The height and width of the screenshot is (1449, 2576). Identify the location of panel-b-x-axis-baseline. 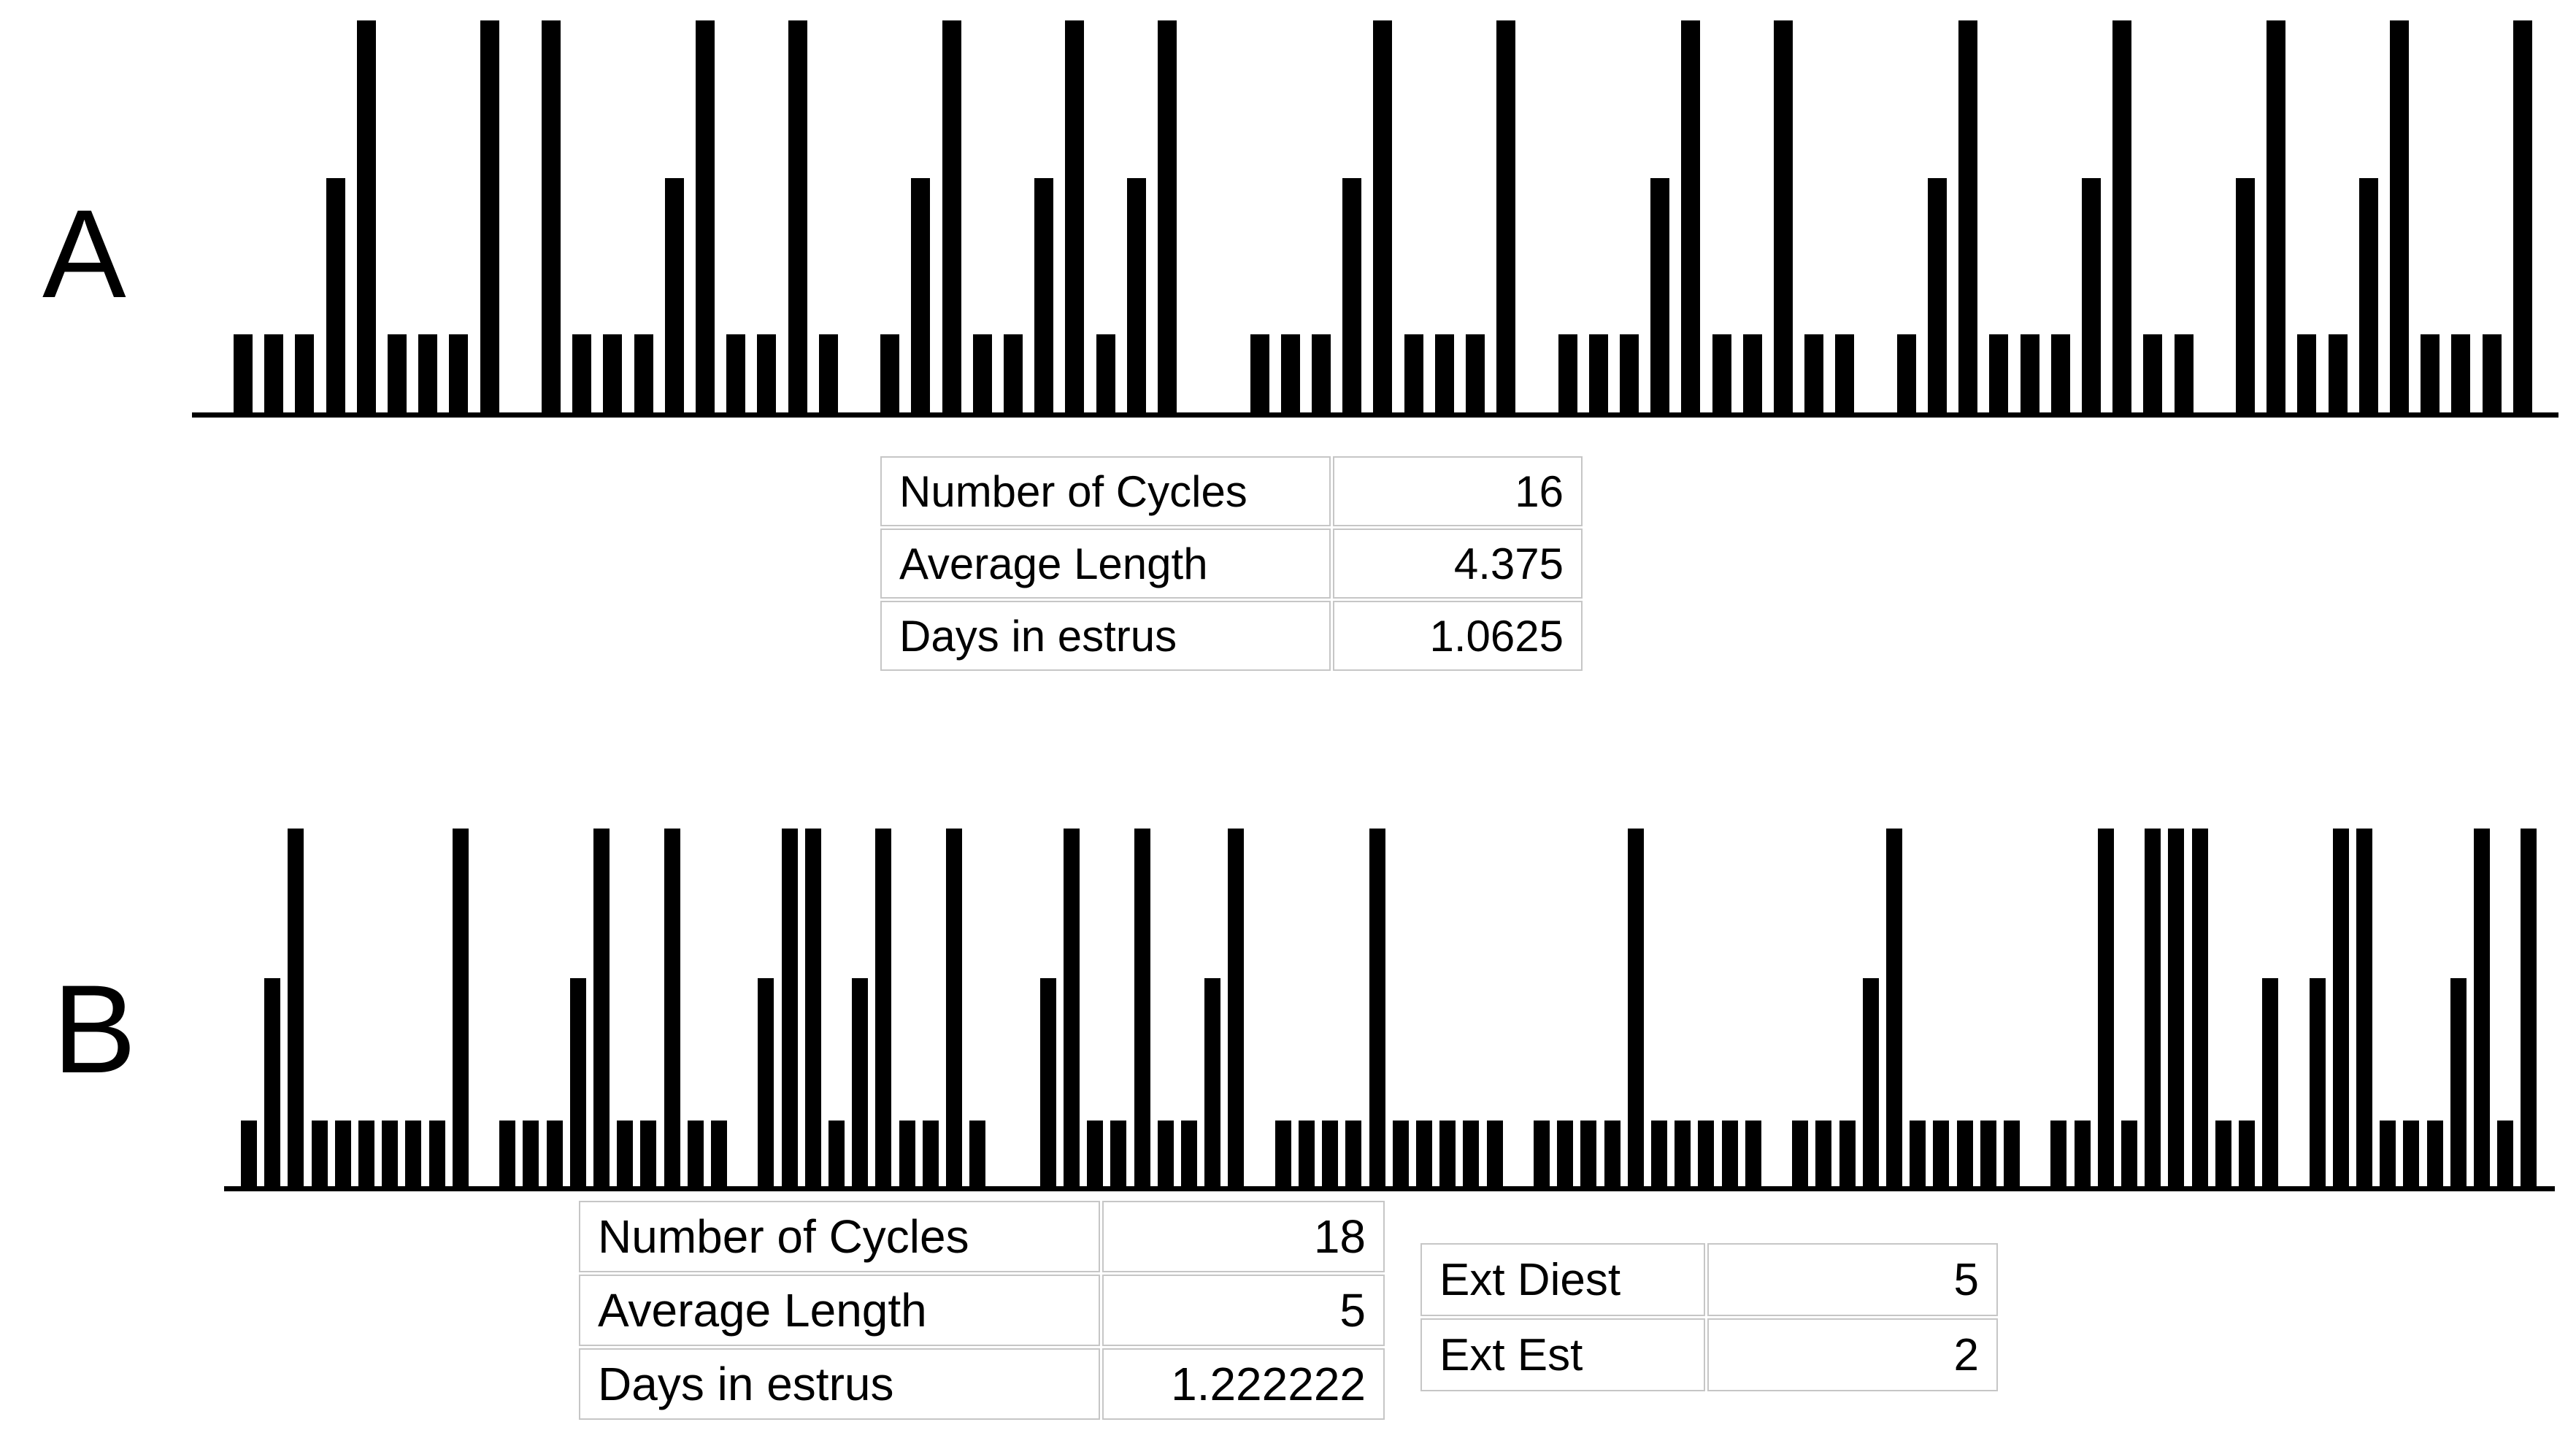
(1389, 1189).